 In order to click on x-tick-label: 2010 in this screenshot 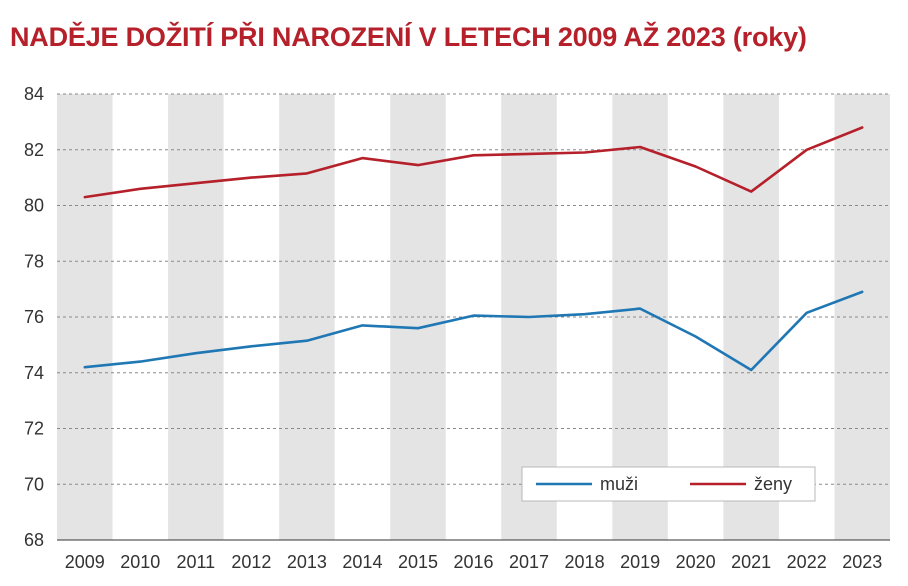, I will do `click(140, 562)`.